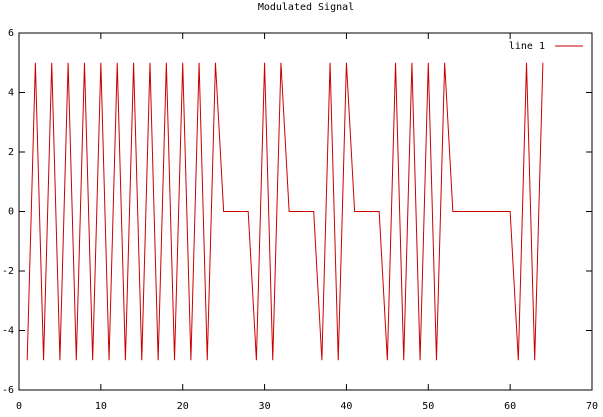 The width and height of the screenshot is (603, 417). What do you see at coordinates (265, 406) in the screenshot?
I see `x-tick-label: 30` at bounding box center [265, 406].